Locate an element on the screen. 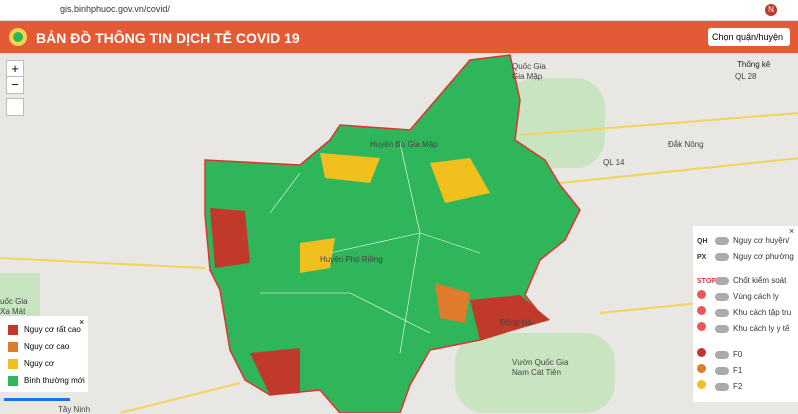 The width and height of the screenshot is (798, 414). zoom-in: + is located at coordinates (15, 69).